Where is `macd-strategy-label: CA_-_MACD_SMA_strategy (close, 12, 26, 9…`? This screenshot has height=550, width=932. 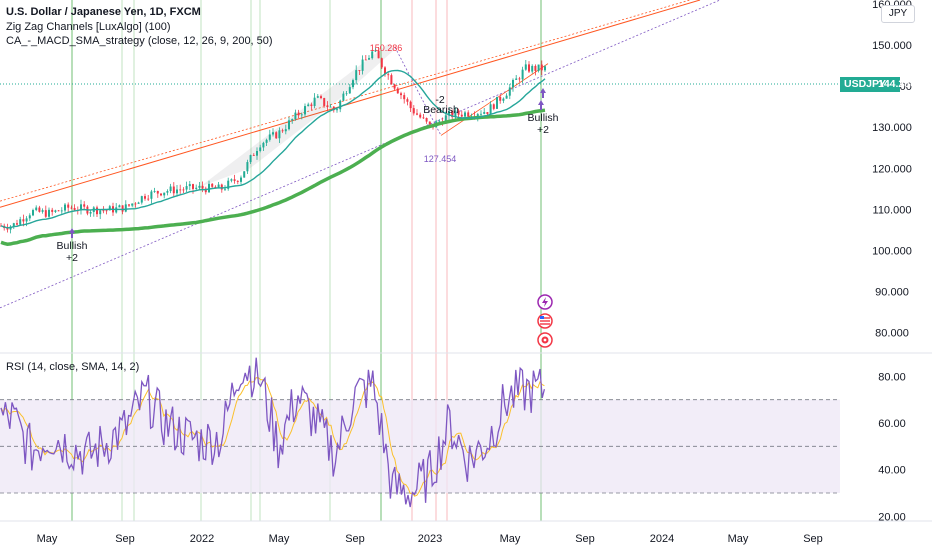 macd-strategy-label: CA_-_MACD_SMA_strategy (close, 12, 26, 9… is located at coordinates (139, 41).